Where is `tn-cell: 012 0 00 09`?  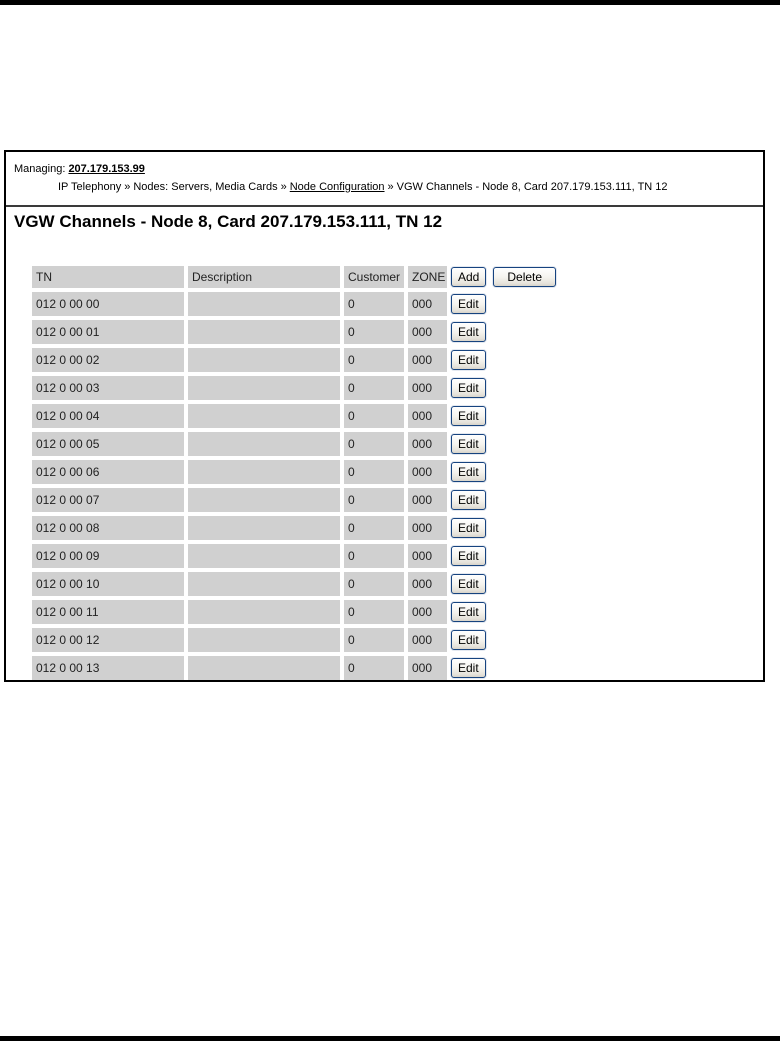 tn-cell: 012 0 00 09 is located at coordinates (108, 556).